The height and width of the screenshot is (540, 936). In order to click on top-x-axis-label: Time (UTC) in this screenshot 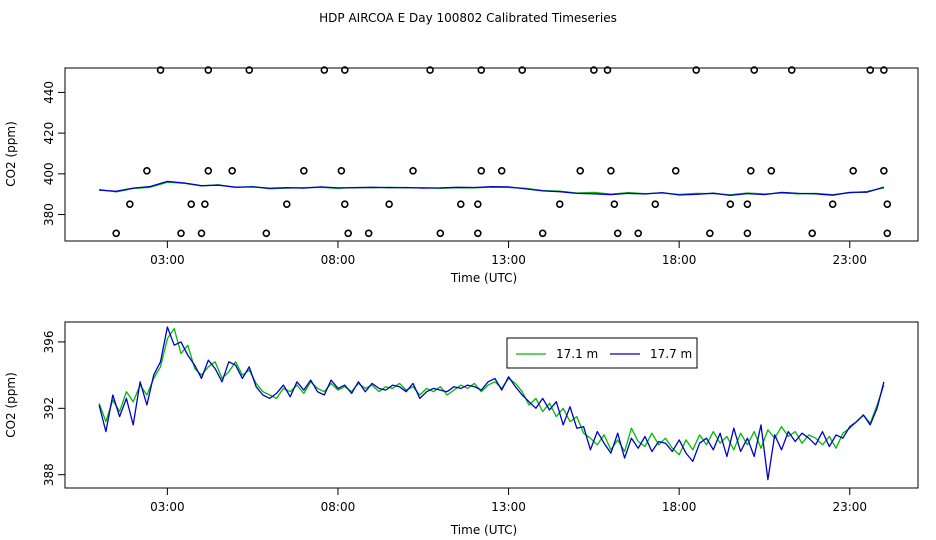, I will do `click(483, 278)`.